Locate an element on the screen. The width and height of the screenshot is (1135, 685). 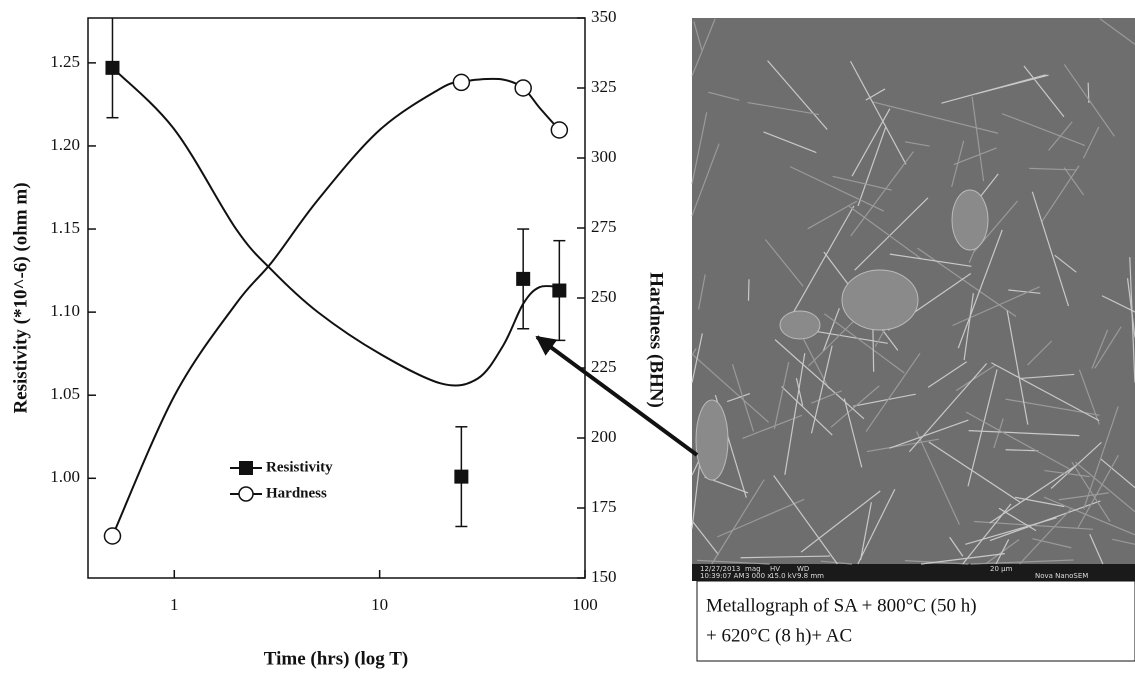
info-bar is located at coordinates (913, 572).